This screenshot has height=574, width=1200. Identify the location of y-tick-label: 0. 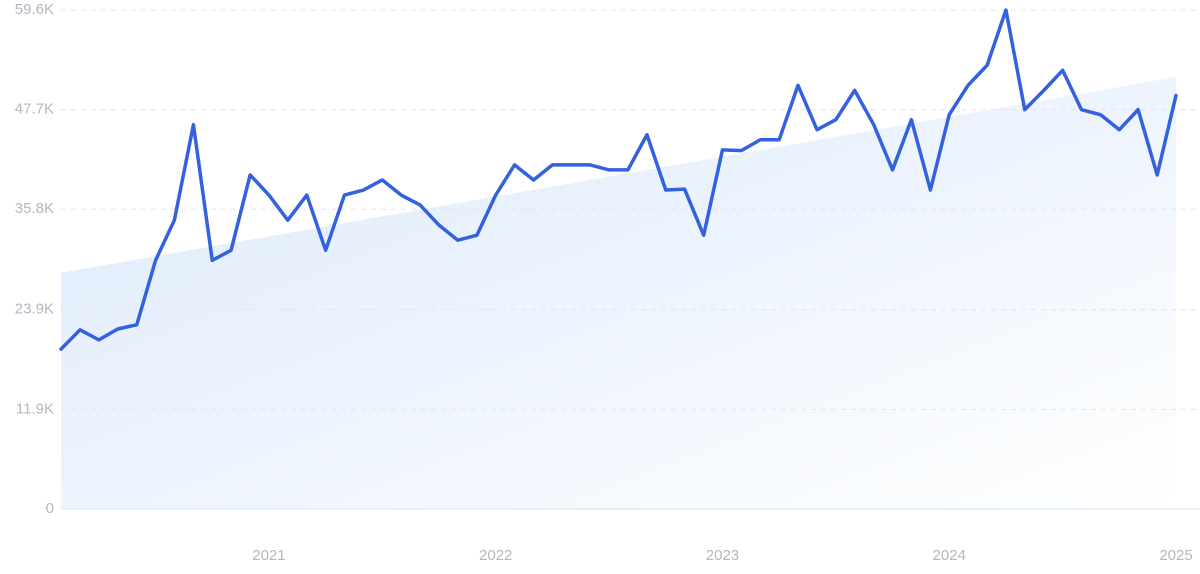
(50, 508).